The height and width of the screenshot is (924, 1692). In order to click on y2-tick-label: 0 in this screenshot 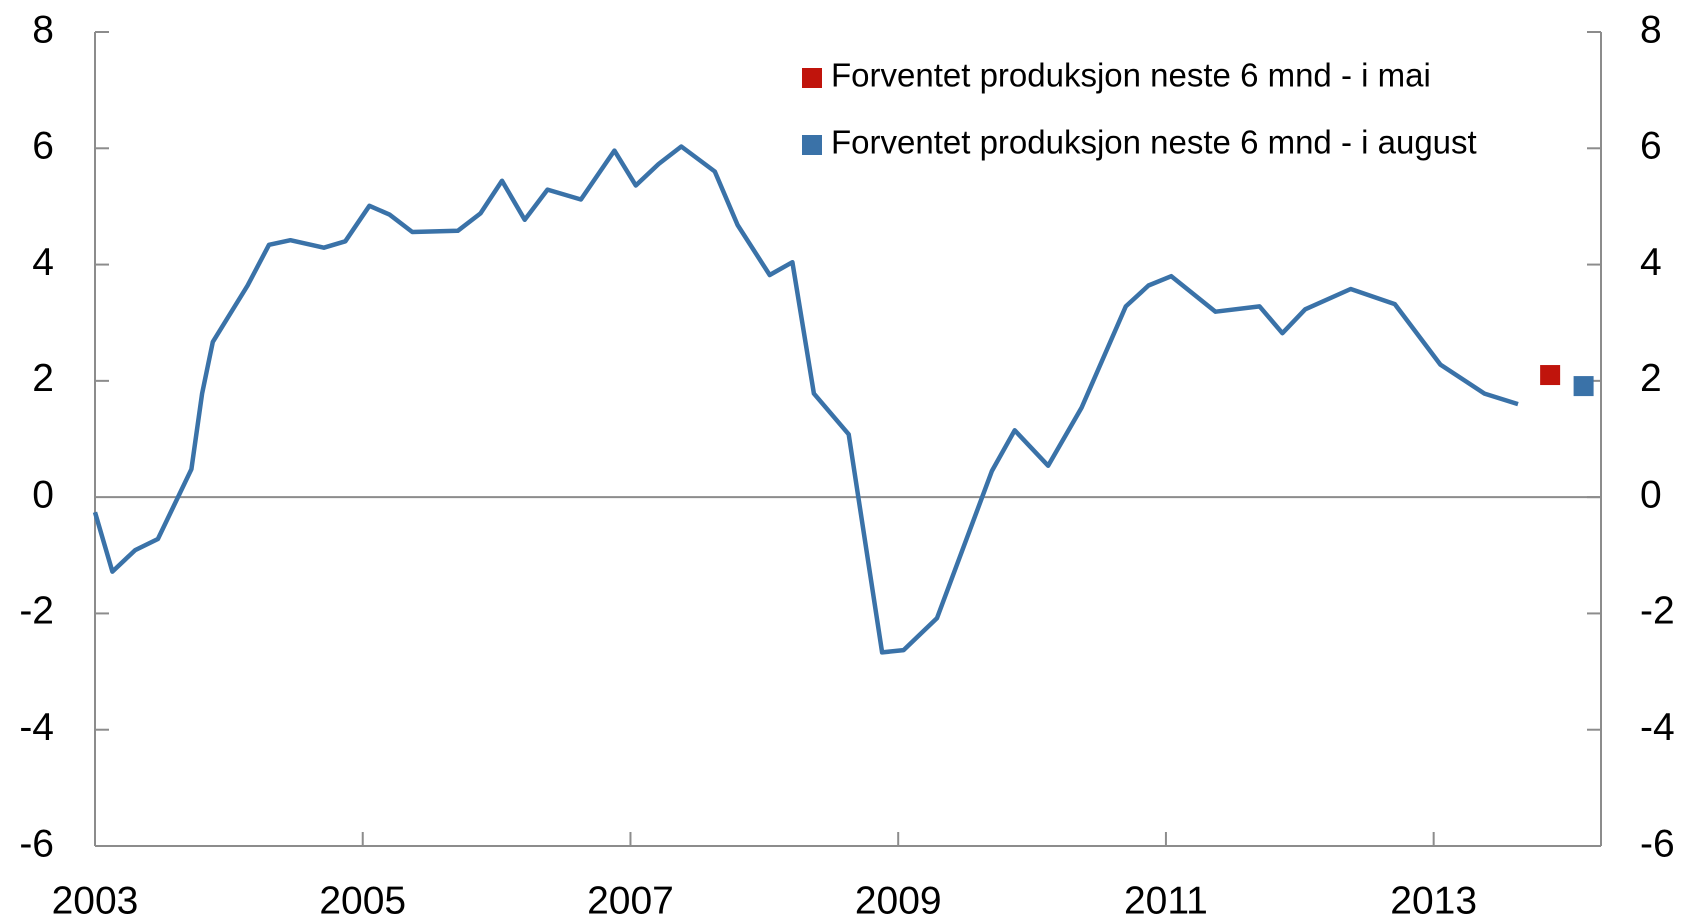, I will do `click(1651, 494)`.